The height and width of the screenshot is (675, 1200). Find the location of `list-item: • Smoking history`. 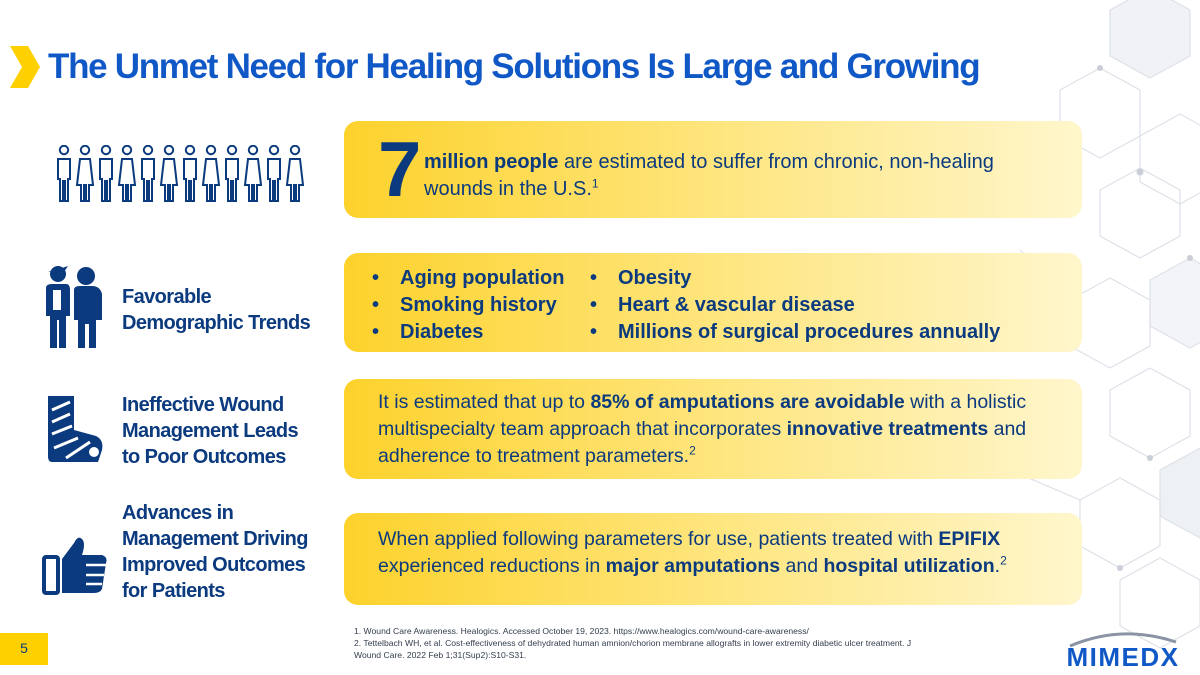

list-item: • Smoking history is located at coordinates (464, 305).